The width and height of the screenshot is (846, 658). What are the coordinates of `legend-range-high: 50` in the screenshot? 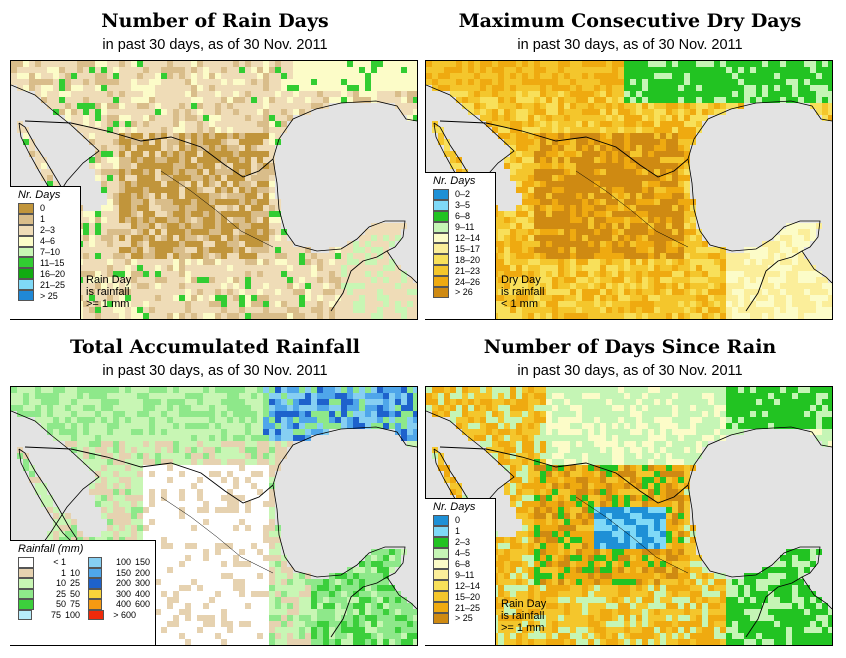 It's located at (74, 593).